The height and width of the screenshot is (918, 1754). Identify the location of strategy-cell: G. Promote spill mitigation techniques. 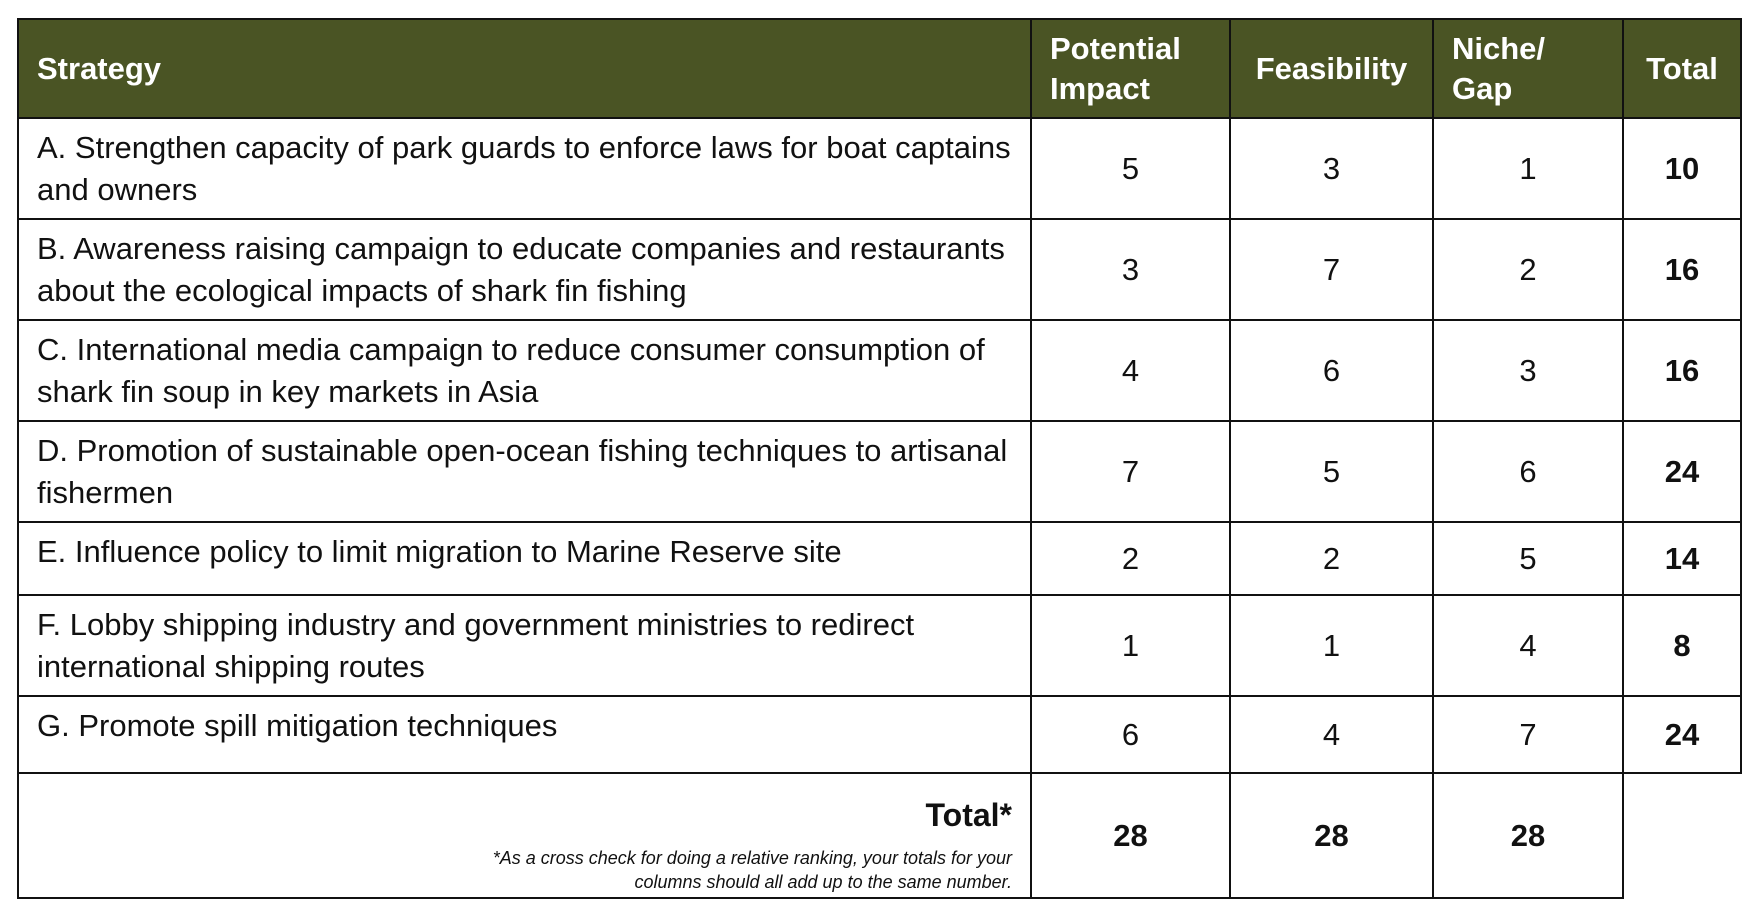
(524, 734).